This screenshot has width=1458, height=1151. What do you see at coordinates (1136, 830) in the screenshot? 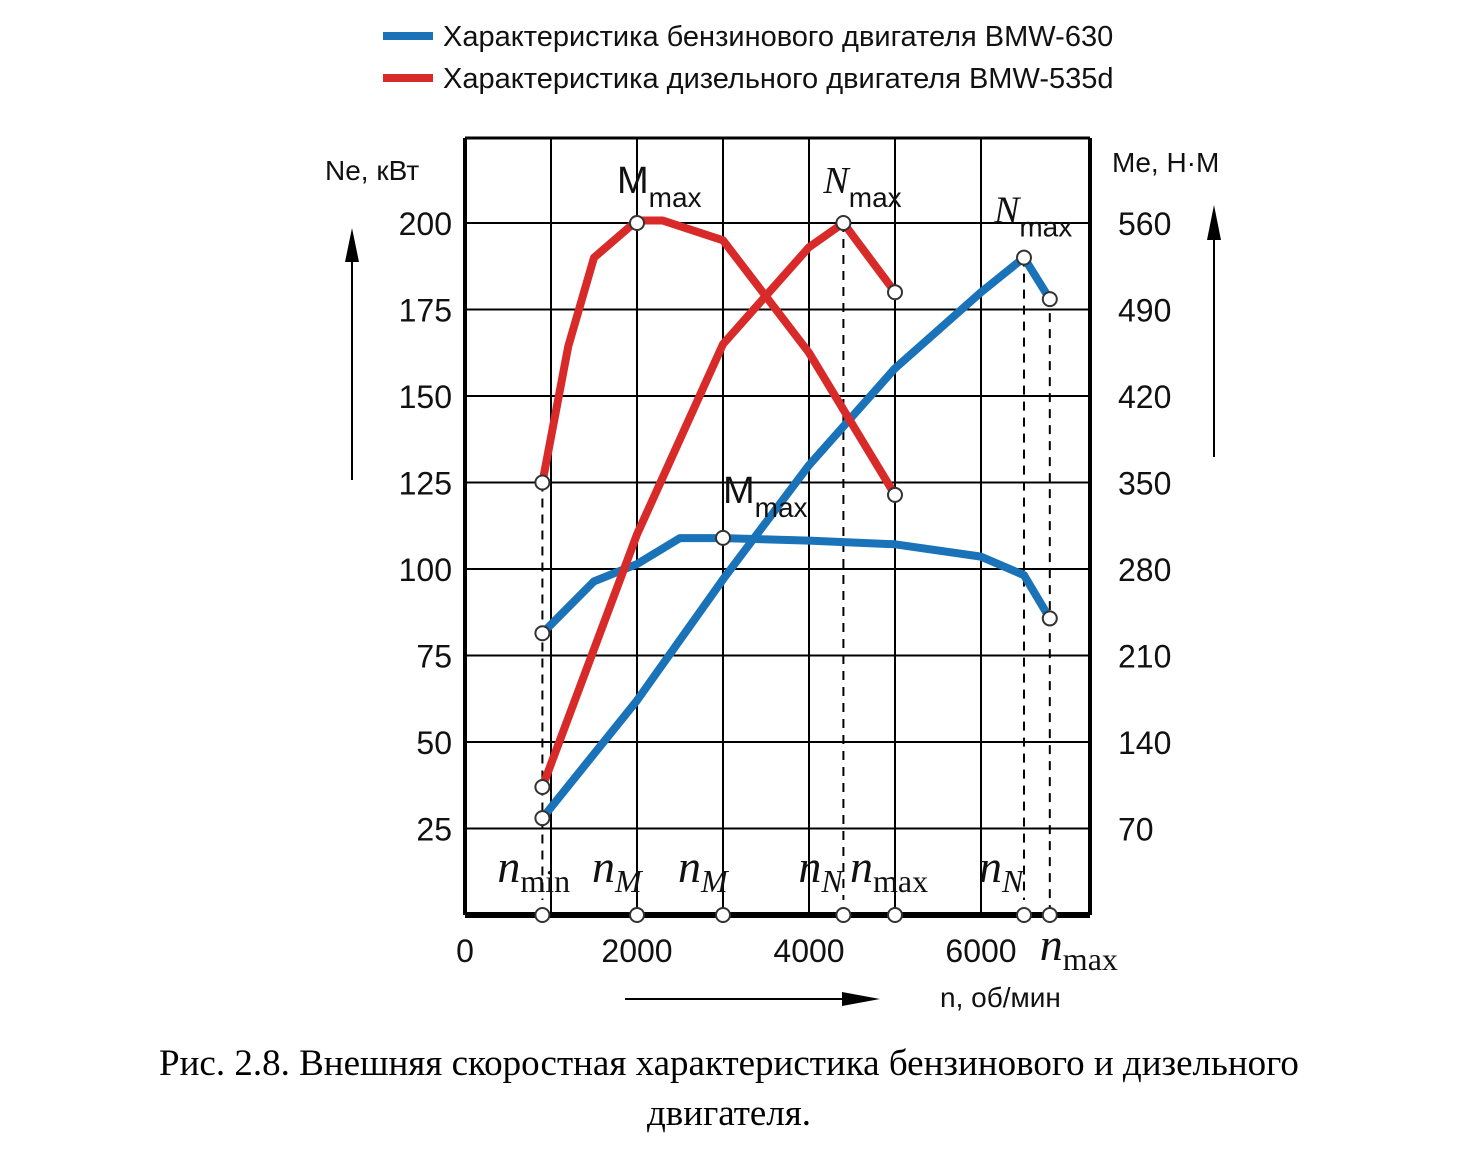
I see `y-tick-right: 70` at bounding box center [1136, 830].